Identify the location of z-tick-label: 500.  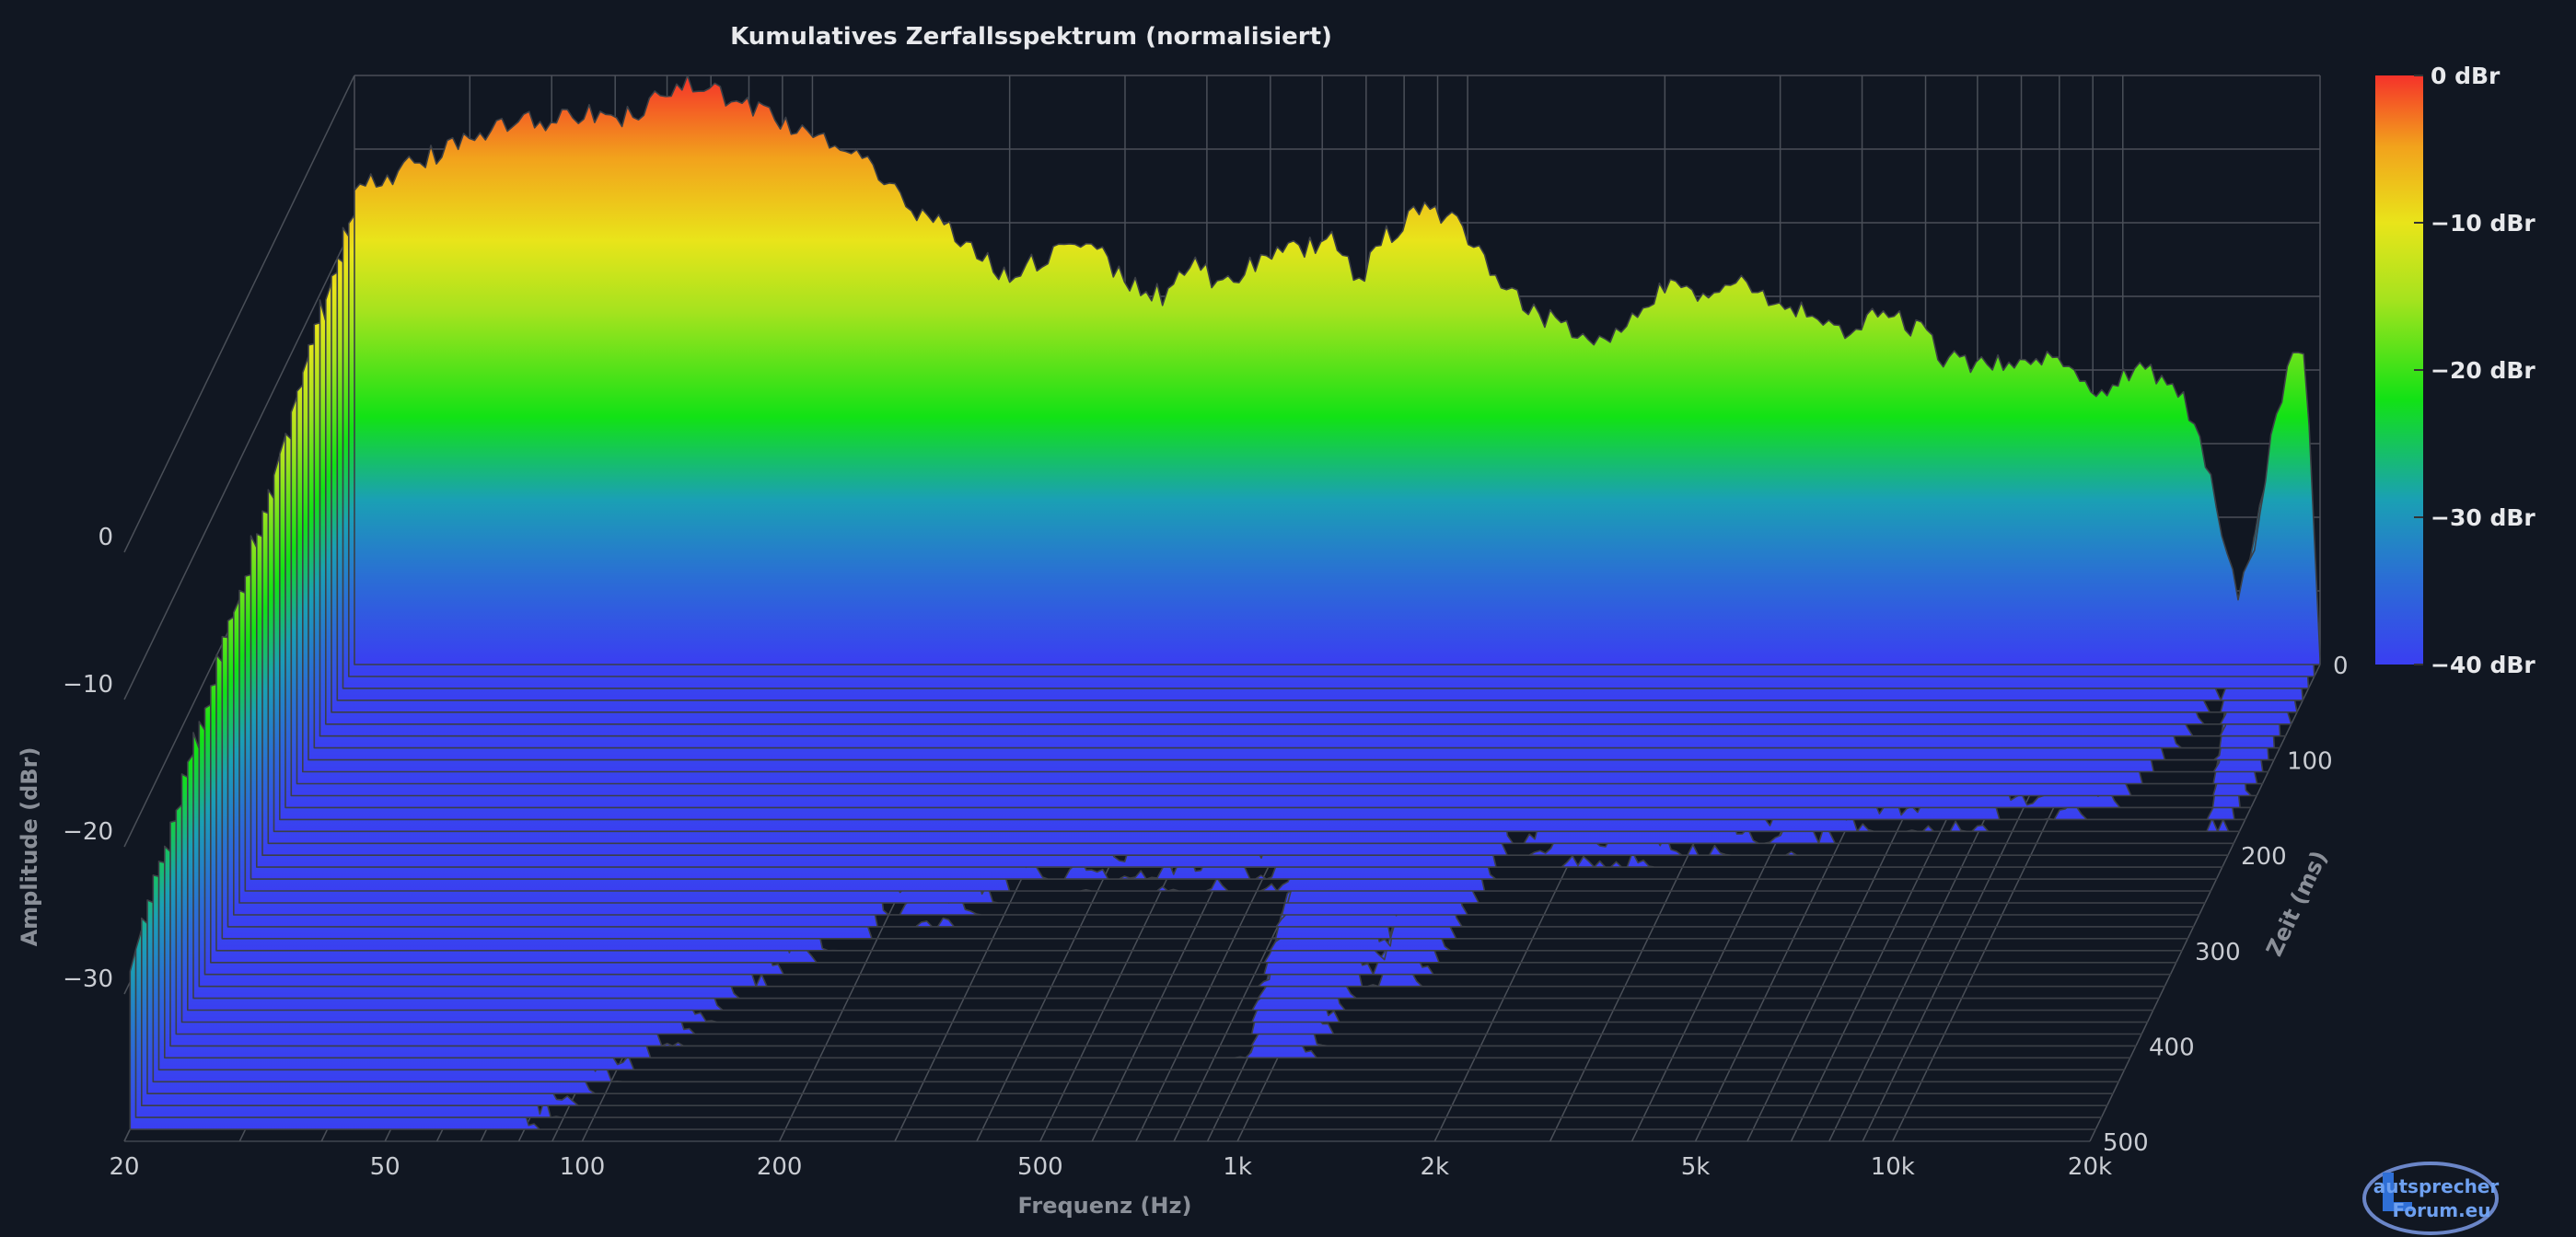
(2126, 1143).